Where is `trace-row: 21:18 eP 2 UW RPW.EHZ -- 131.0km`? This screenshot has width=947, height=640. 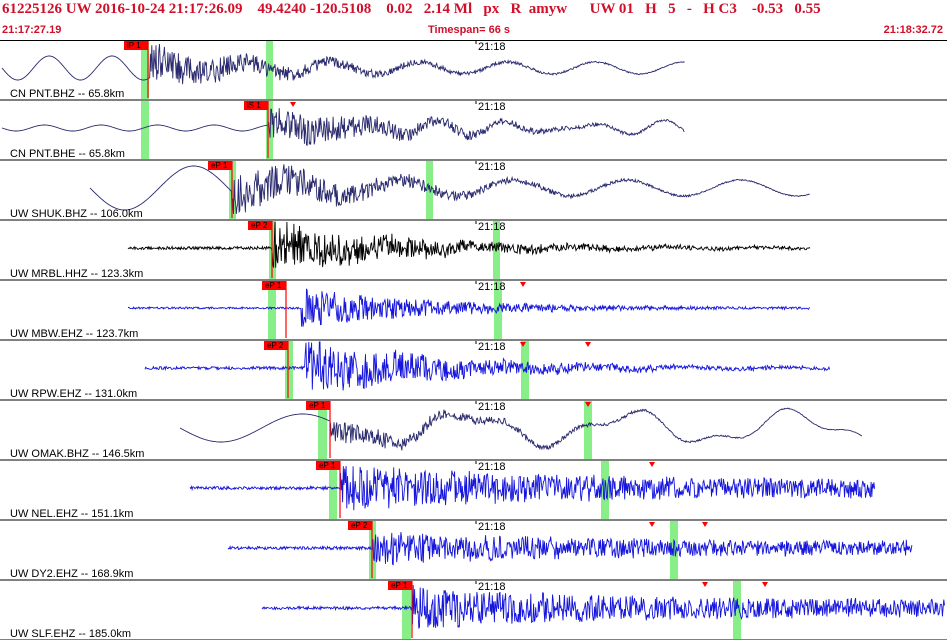 trace-row: 21:18 eP 2 UW RPW.EHZ -- 131.0km is located at coordinates (473, 371).